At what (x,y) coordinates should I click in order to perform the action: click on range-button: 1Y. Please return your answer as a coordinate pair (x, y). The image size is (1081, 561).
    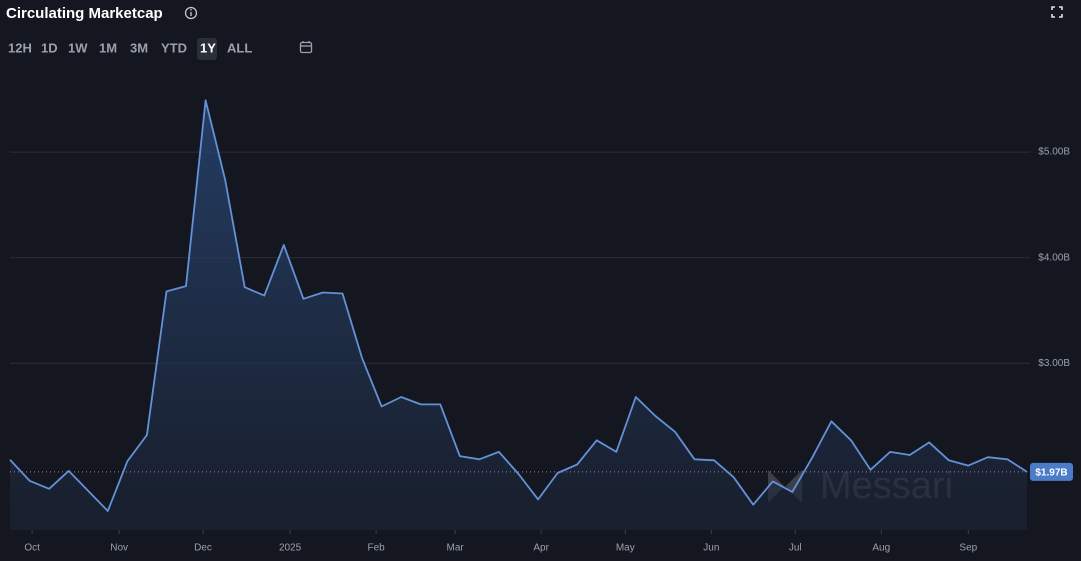
    Looking at the image, I should click on (208, 47).